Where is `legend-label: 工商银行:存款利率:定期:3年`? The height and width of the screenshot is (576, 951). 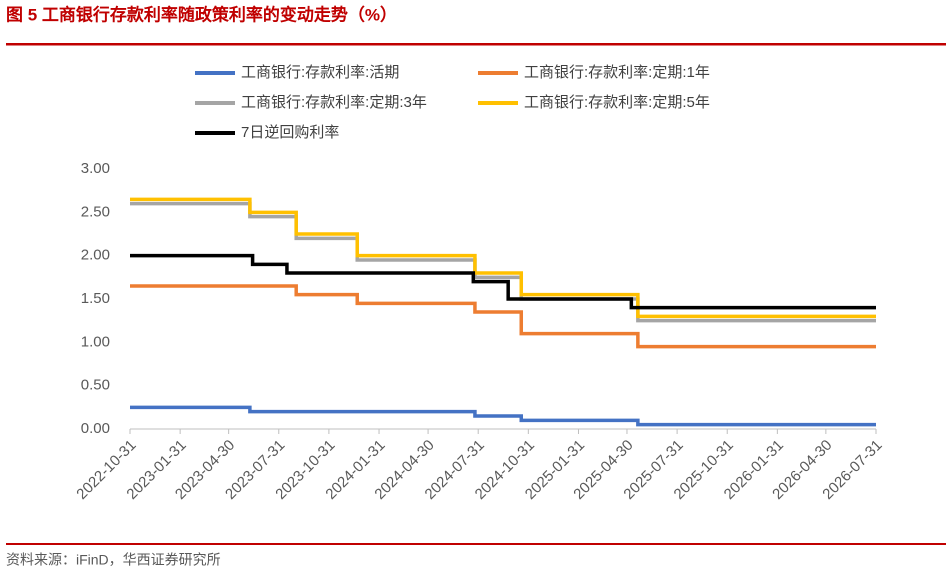 legend-label: 工商银行:存款利率:定期:3年 is located at coordinates (334, 102).